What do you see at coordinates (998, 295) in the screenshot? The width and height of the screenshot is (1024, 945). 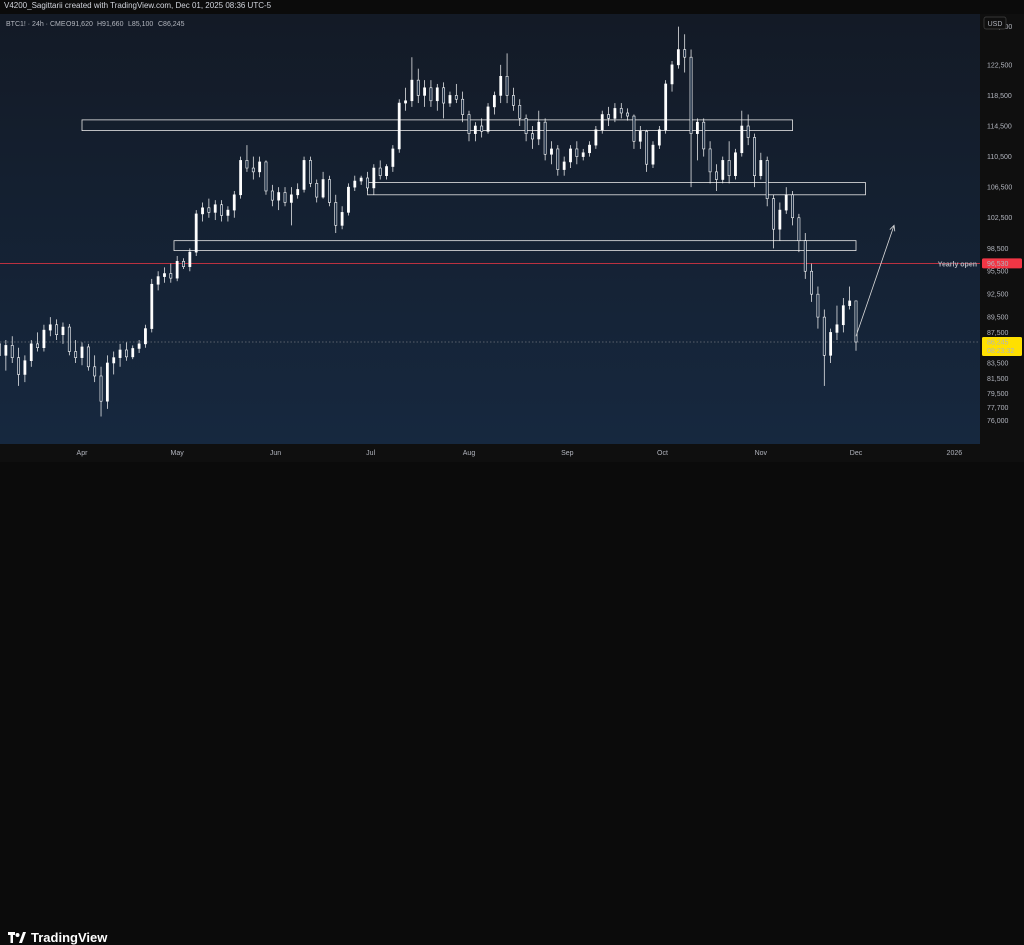 I see `price-tick-label: 92,500` at bounding box center [998, 295].